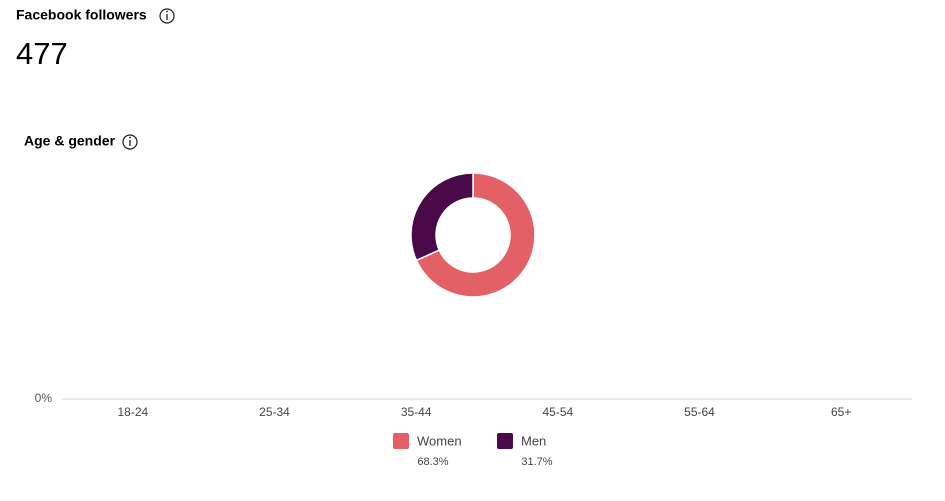 This screenshot has height=501, width=945. I want to click on x-tick-label: 65+, so click(841, 412).